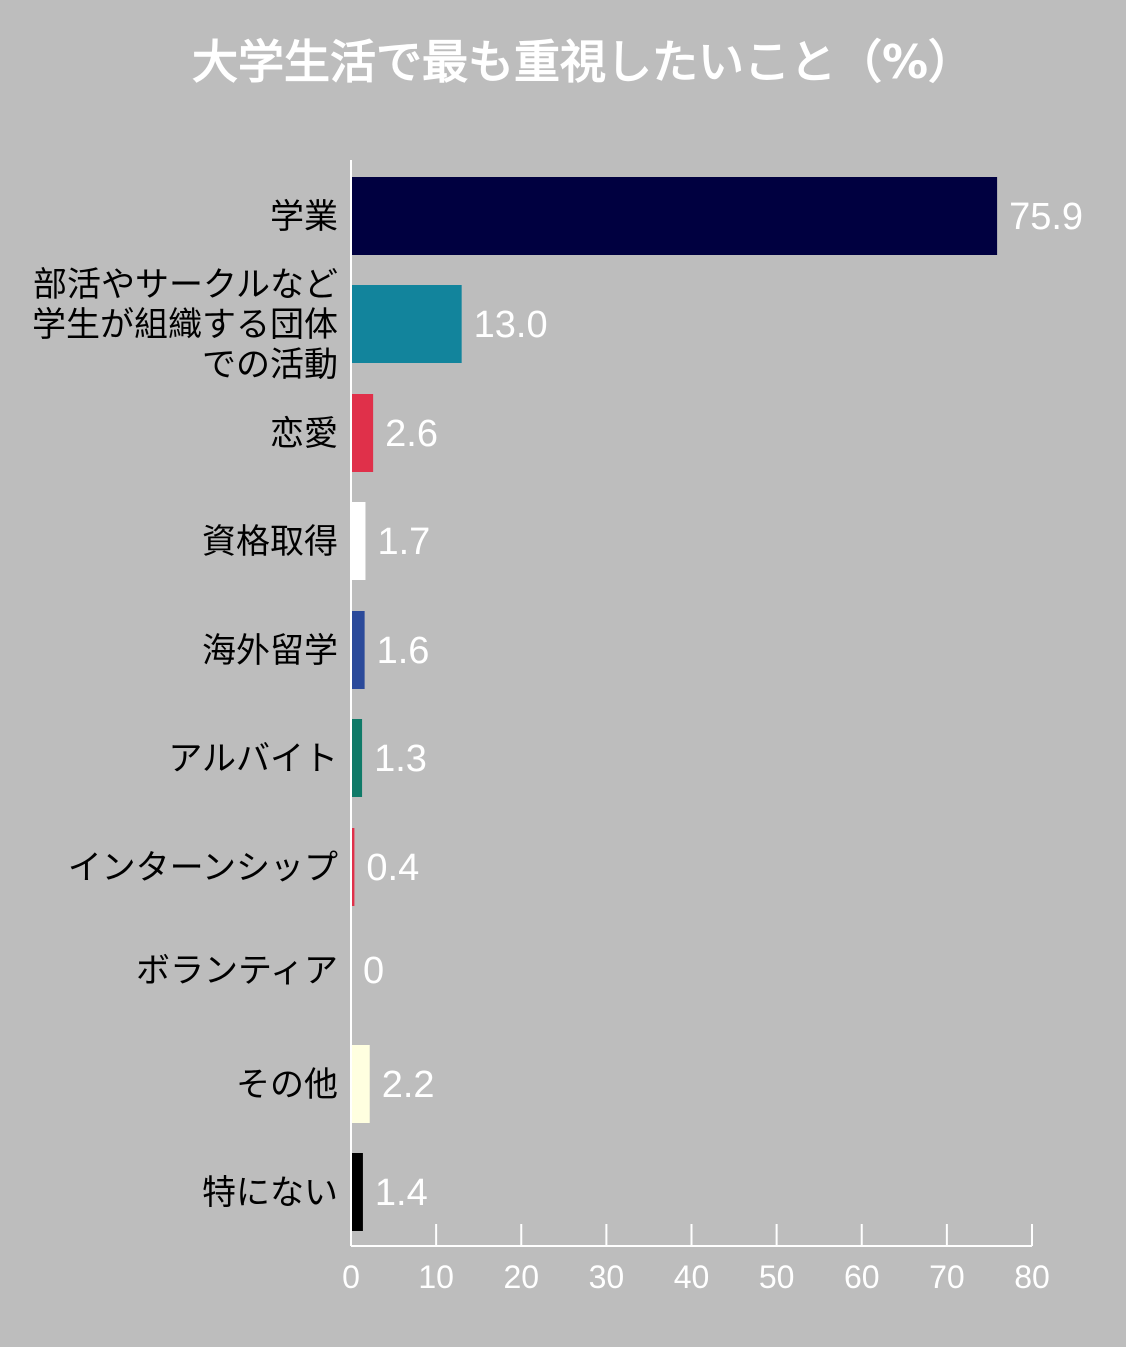 The width and height of the screenshot is (1126, 1347). I want to click on category-label-line: 学生が組織する団体, so click(185, 325).